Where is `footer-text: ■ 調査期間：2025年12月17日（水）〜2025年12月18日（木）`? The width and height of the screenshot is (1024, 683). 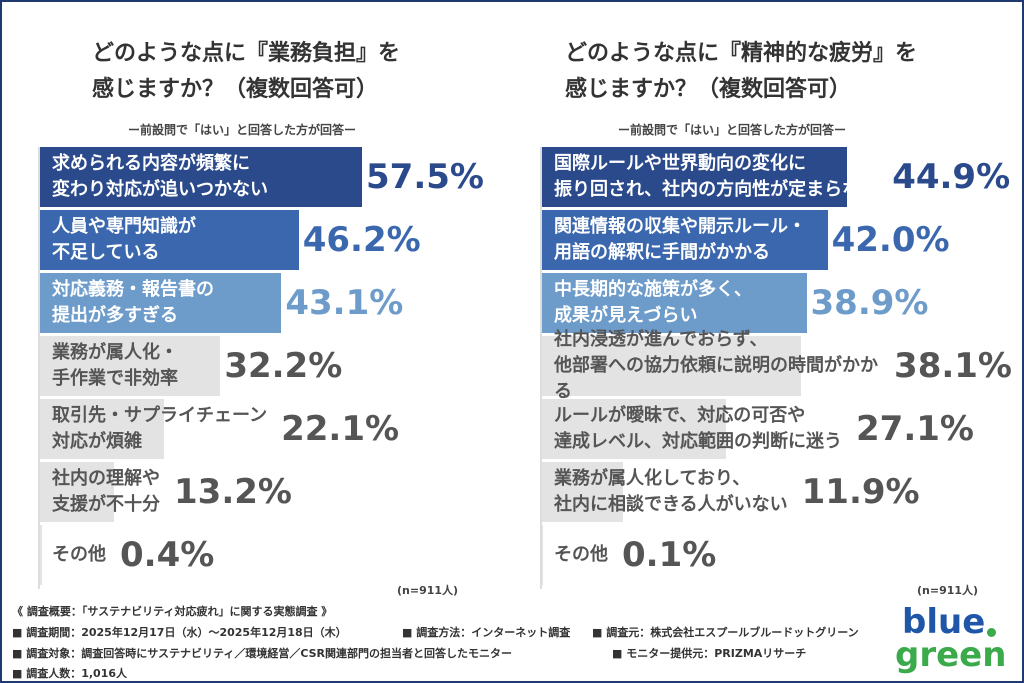 footer-text: ■ 調査期間：2025年12月17日（水）〜2025年12月18日（木） is located at coordinates (179, 632).